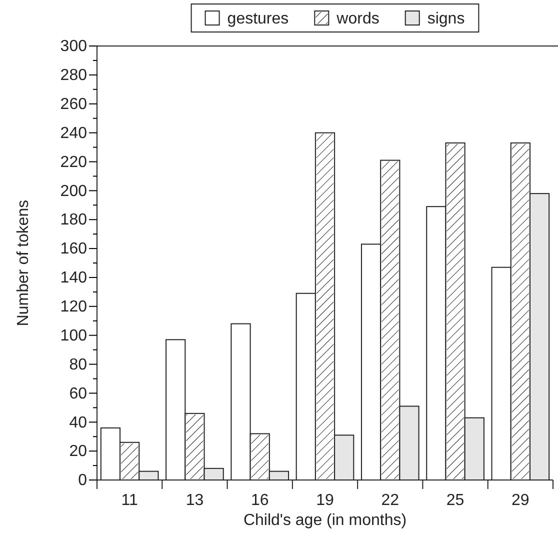  I want to click on y-tick-label: 240, so click(74, 133).